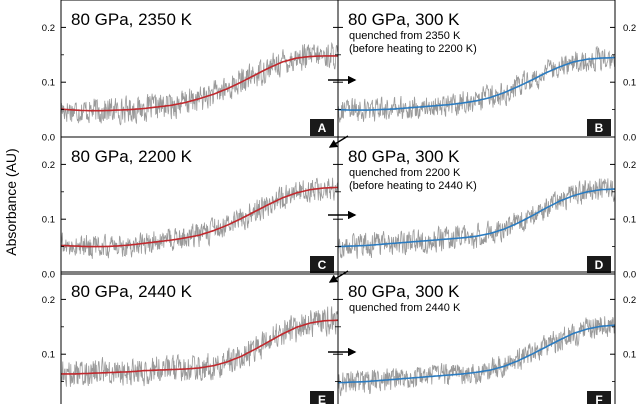 This screenshot has width=640, height=404. I want to click on y-axis-label: Absorbance (AU), so click(11, 201).